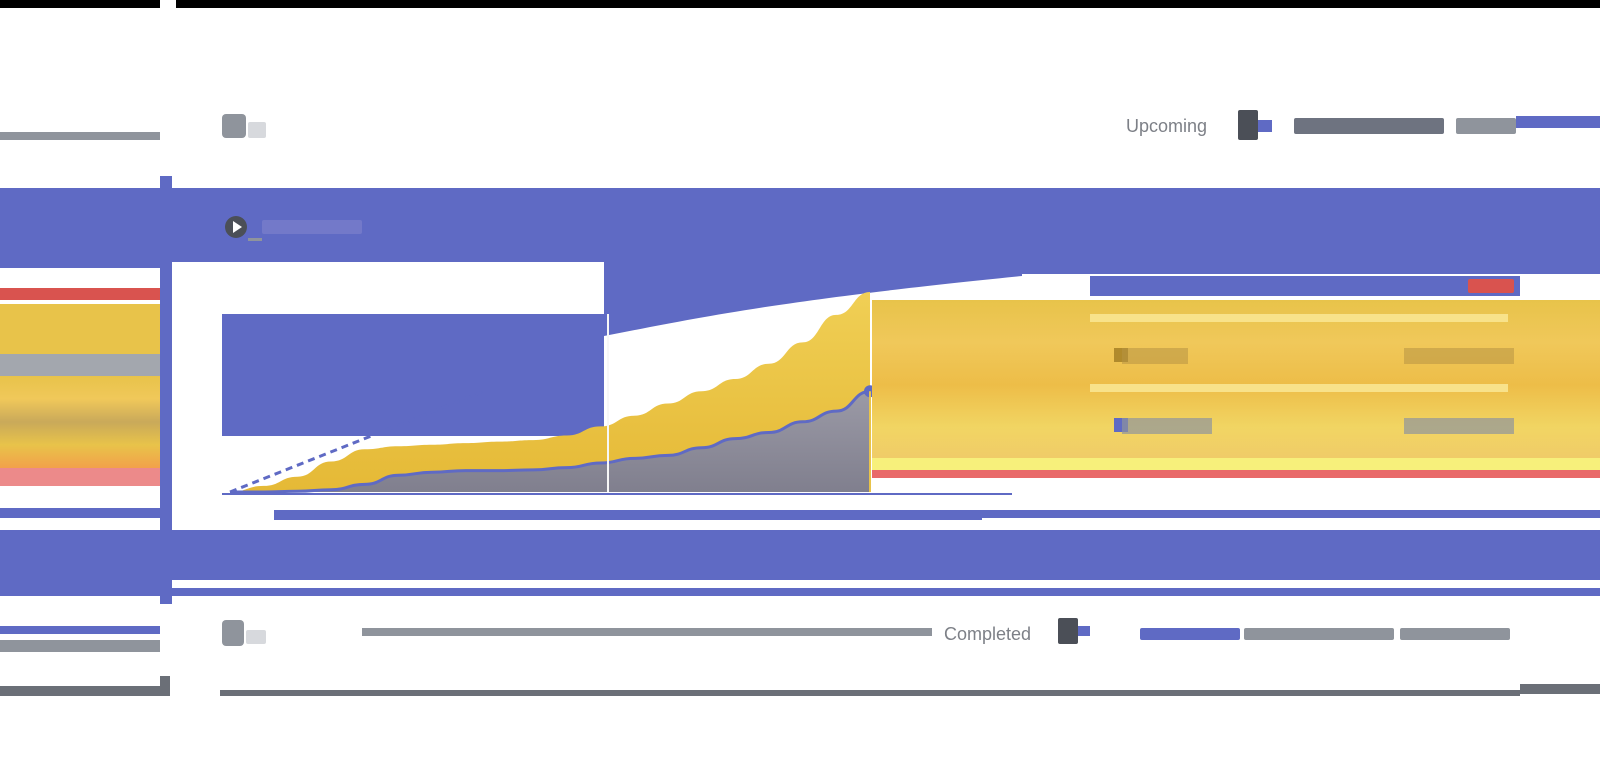 Image resolution: width=1600 pixels, height=759 pixels. What do you see at coordinates (813, 299) in the screenshot?
I see `chart-upper-band` at bounding box center [813, 299].